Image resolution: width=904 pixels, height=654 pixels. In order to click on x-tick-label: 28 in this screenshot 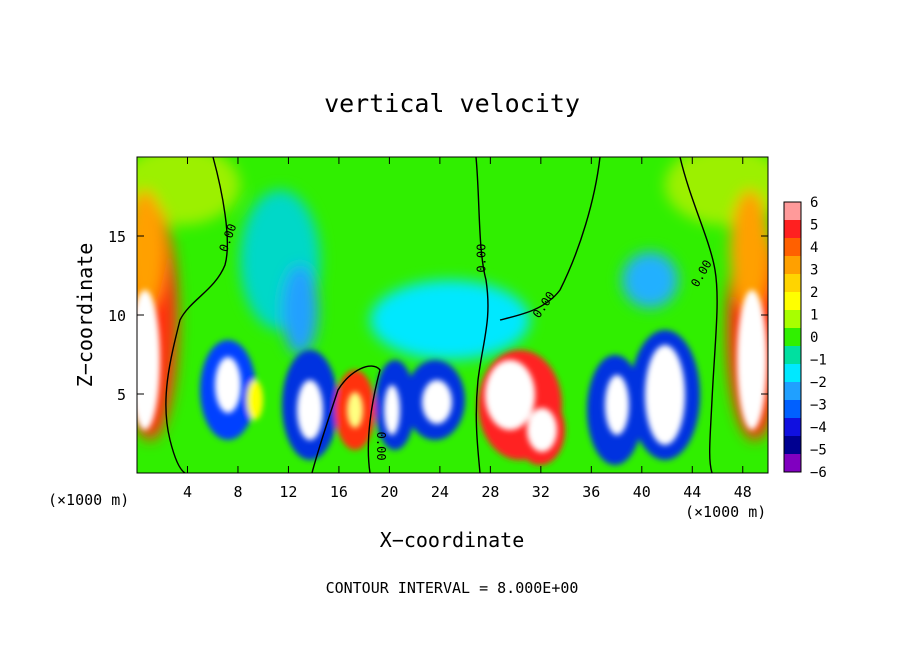, I will do `click(490, 492)`.